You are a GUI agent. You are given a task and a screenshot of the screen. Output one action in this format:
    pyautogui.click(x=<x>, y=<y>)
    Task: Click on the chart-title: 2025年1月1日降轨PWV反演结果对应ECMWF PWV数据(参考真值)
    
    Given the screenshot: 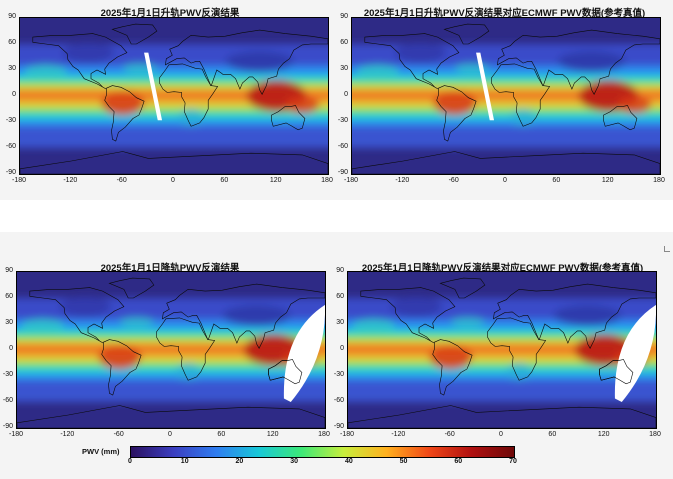 What is the action you would take?
    pyautogui.click(x=502, y=268)
    